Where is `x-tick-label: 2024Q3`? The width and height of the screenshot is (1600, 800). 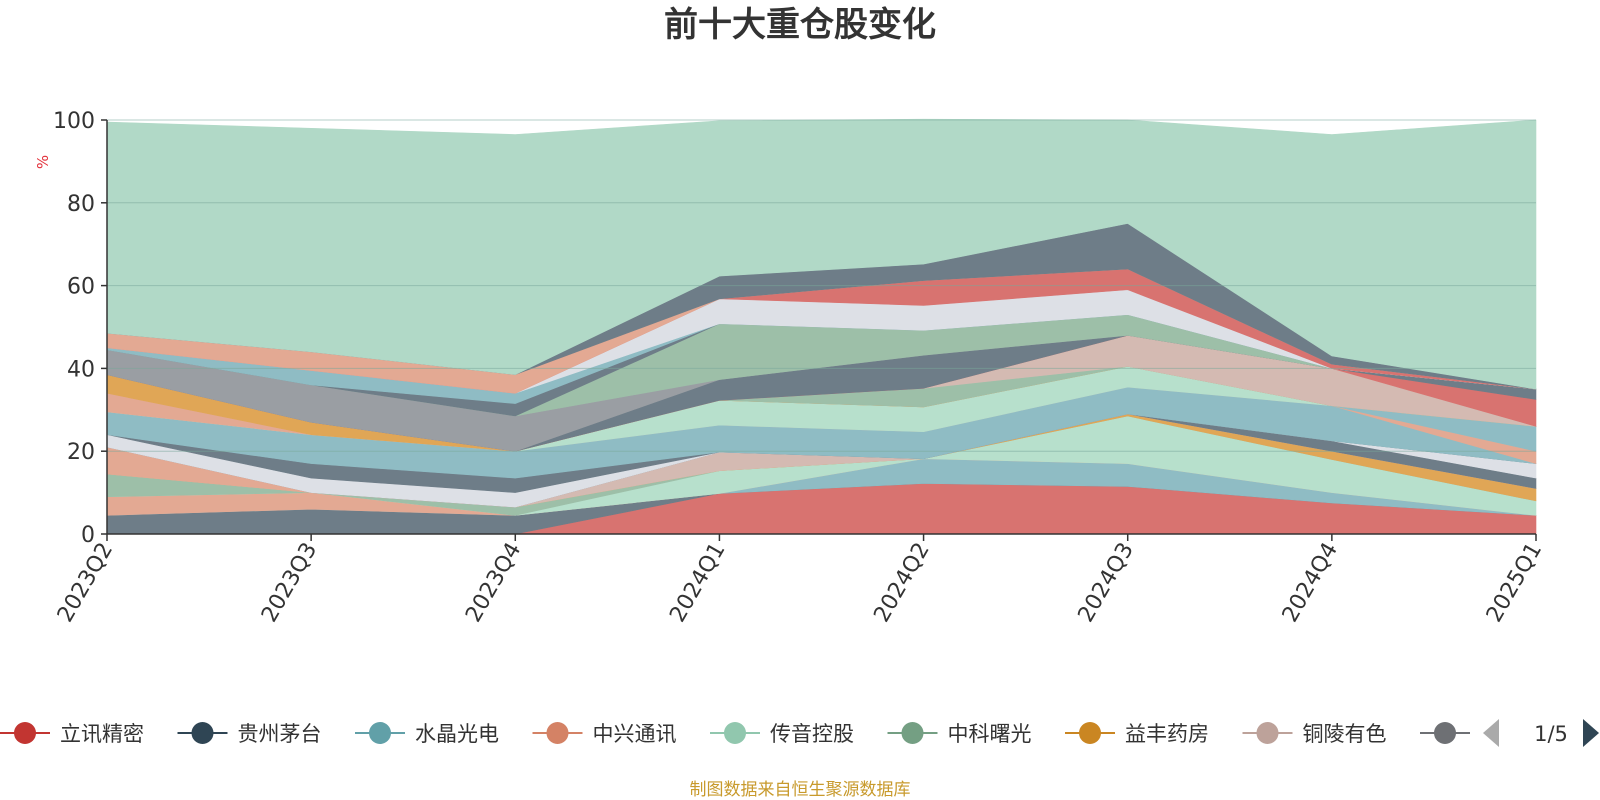
x-tick-label: 2024Q3 is located at coordinates (1106, 583).